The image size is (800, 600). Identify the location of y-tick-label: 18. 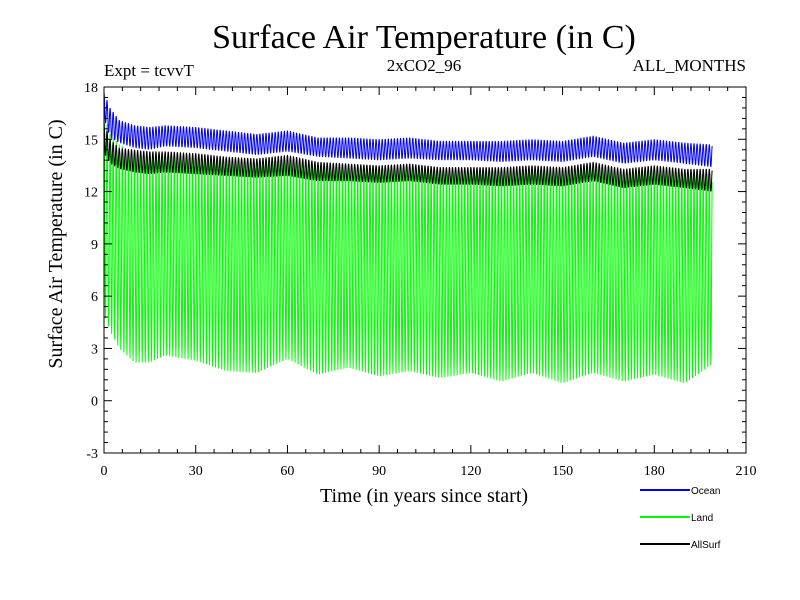
(91, 88).